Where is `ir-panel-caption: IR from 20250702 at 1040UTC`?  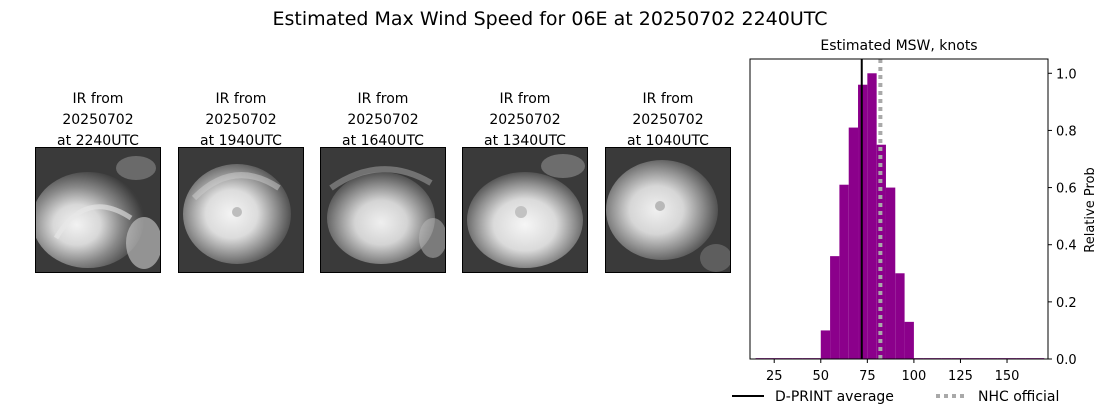 ir-panel-caption: IR from 20250702 at 1040UTC is located at coordinates (668, 119).